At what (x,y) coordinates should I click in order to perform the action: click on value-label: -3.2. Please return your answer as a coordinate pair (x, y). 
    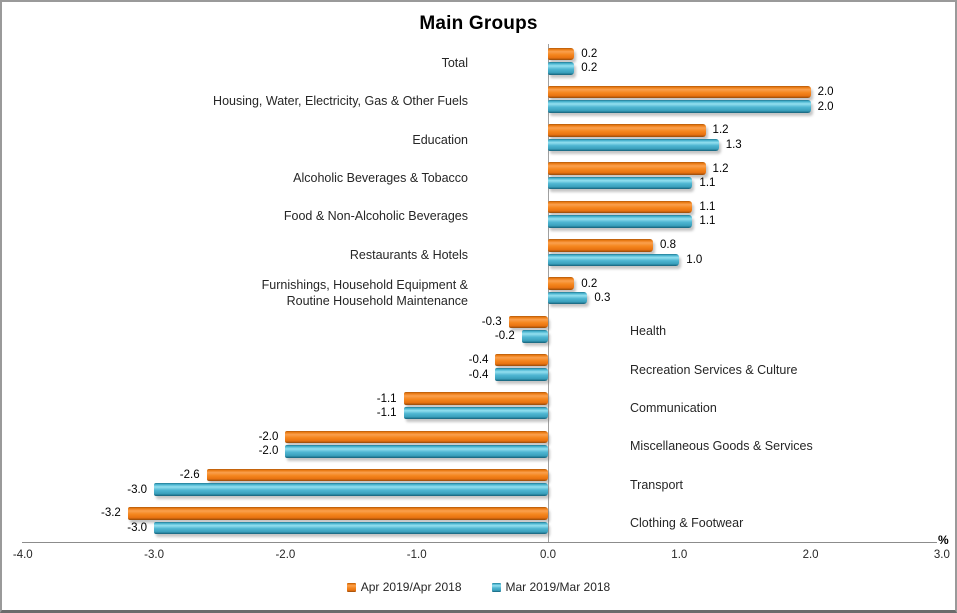
    Looking at the image, I should click on (111, 513).